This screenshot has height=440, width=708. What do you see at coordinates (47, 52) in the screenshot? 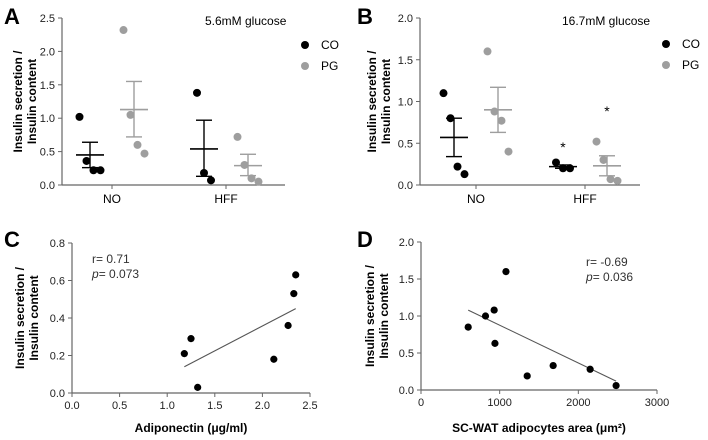
I see `panel-a-y-tick-label: 2.0` at bounding box center [47, 52].